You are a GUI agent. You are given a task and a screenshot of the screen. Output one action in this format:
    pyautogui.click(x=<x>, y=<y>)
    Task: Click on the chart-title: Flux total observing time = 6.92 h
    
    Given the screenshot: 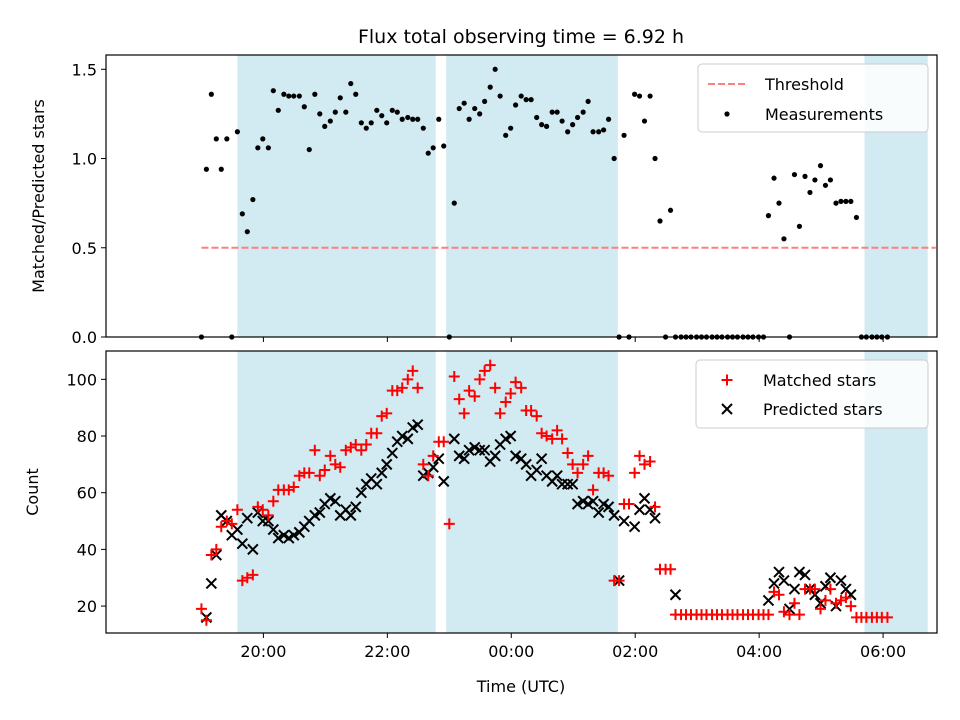 What is the action you would take?
    pyautogui.click(x=521, y=37)
    